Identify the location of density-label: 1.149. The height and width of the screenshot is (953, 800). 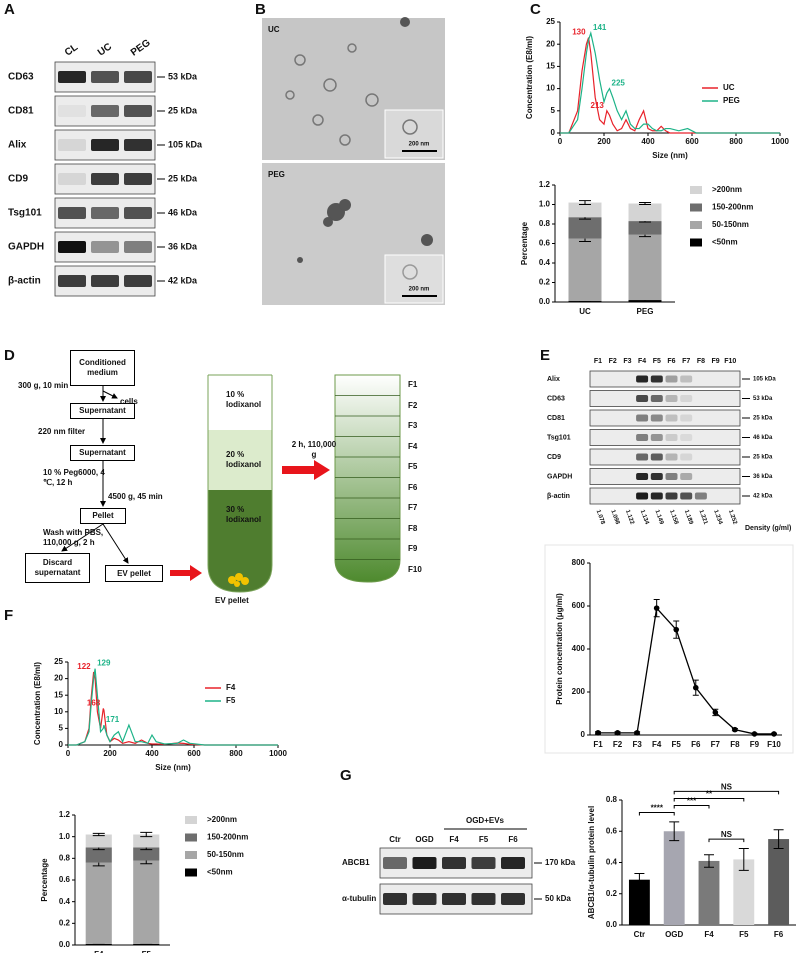
(658, 517).